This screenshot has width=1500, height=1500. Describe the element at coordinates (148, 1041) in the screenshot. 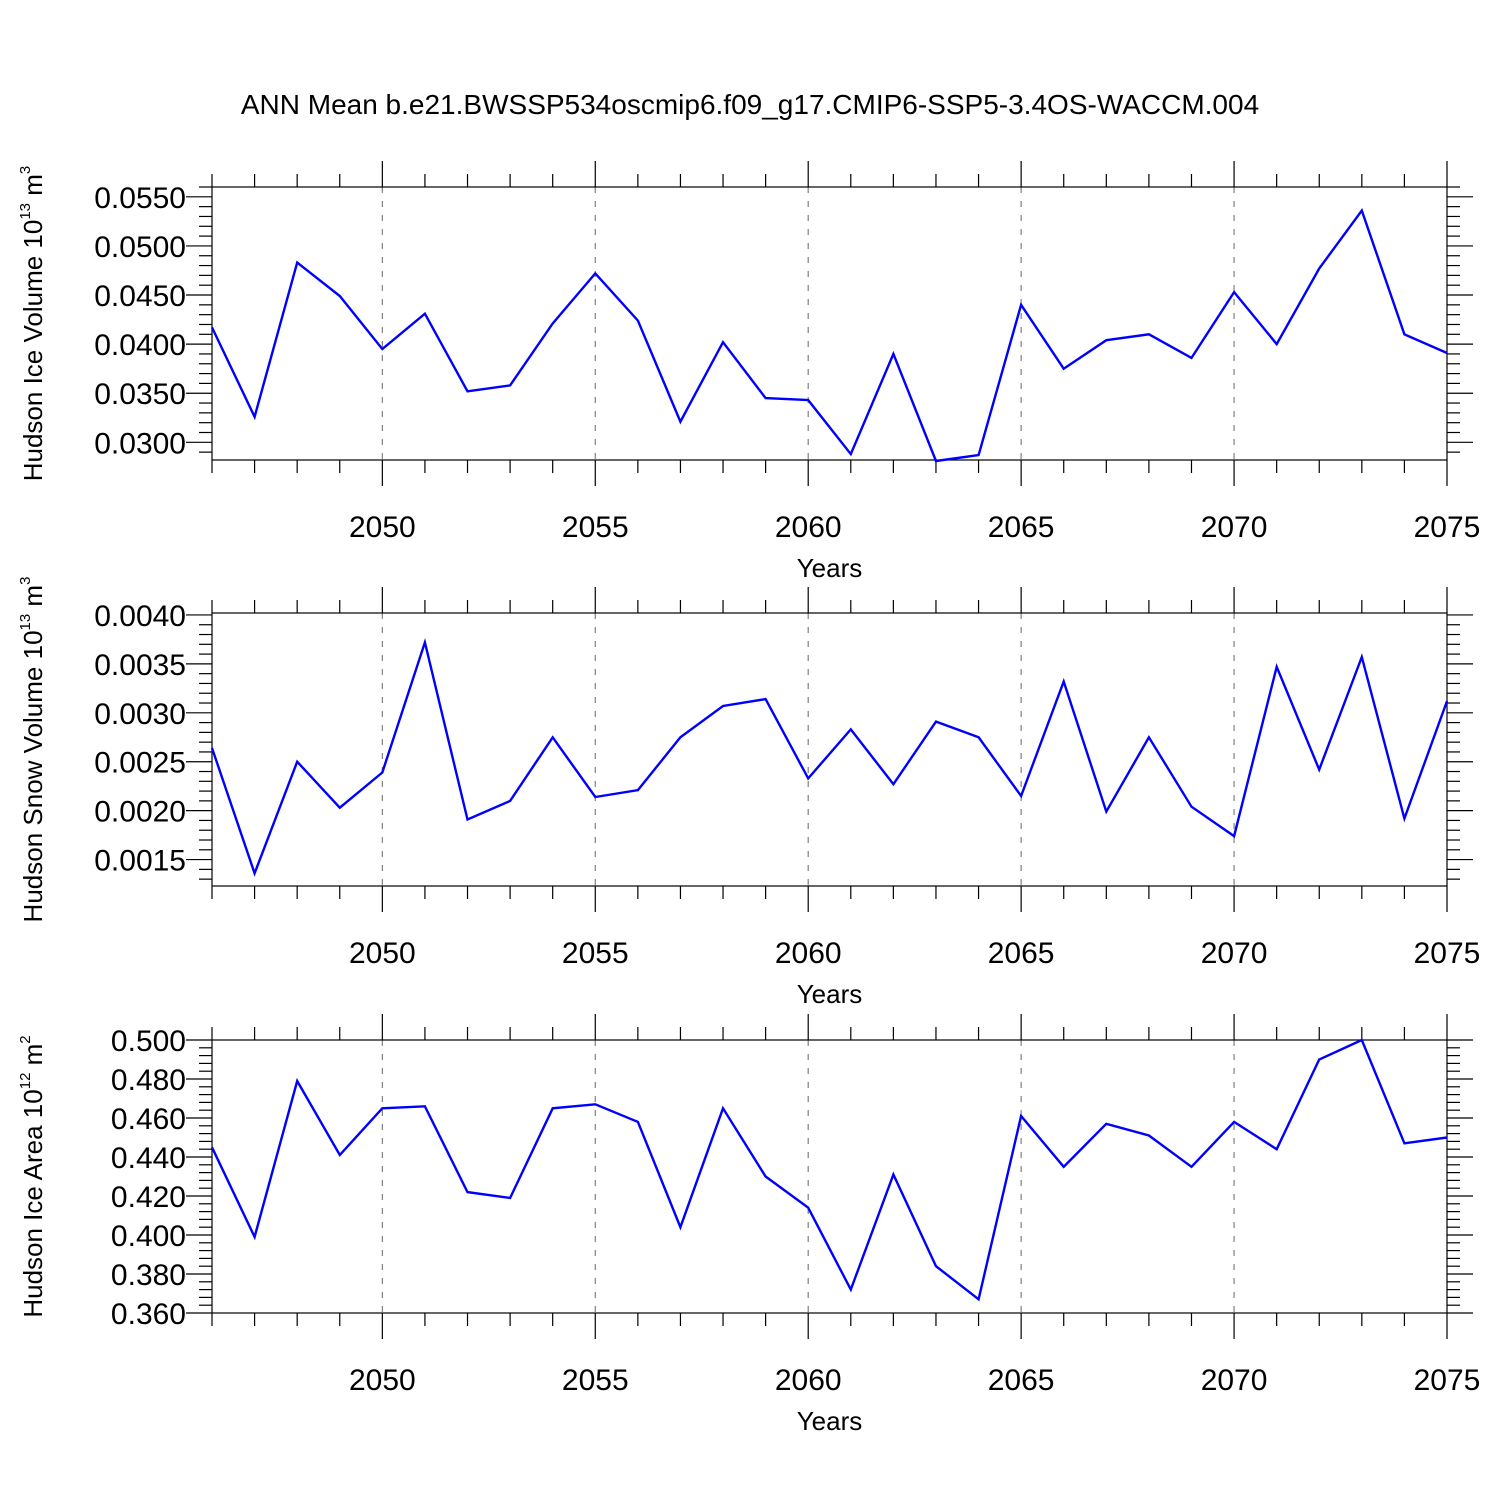

I see `y-tick-label: 0.500` at that location.